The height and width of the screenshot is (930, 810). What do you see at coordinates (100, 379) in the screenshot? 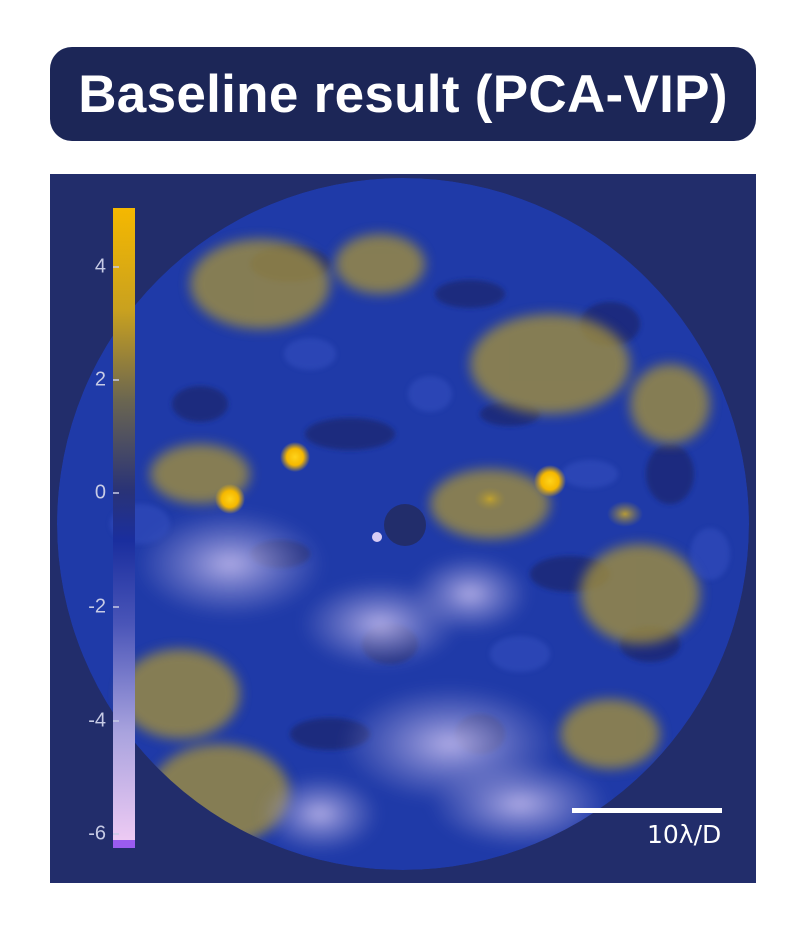
I see `colorbar-tick-label: 2` at bounding box center [100, 379].